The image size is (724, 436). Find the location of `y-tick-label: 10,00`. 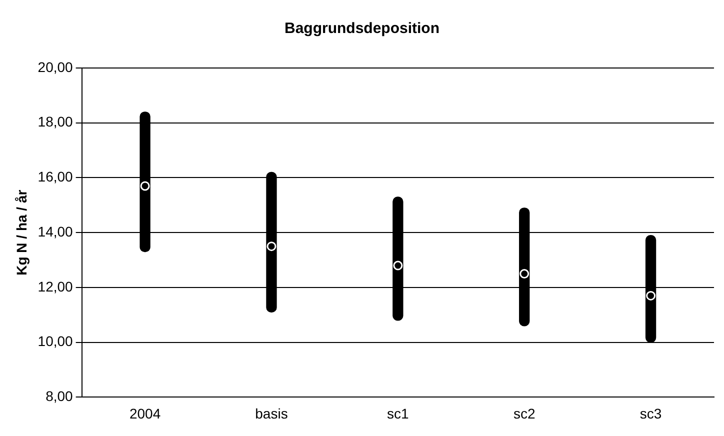

y-tick-label: 10,00 is located at coordinates (56, 341).